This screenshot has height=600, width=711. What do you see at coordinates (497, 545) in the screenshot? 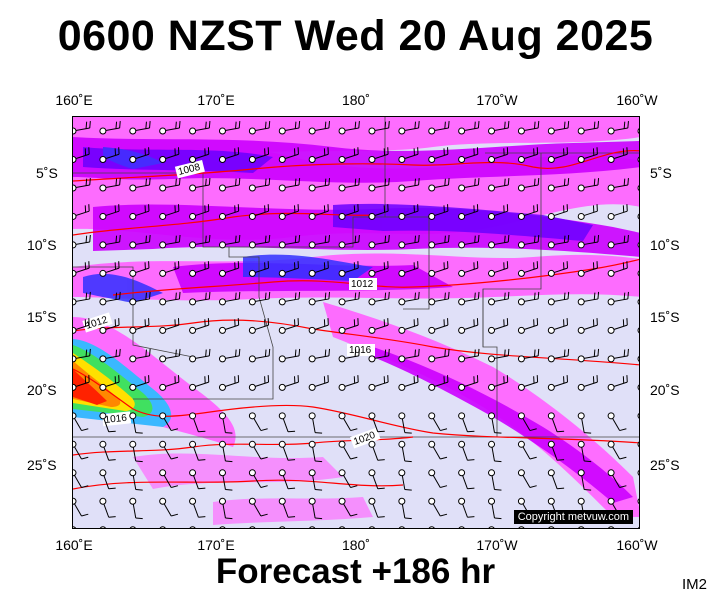
I see `lon-label-bottom-170w: 170˚W` at bounding box center [497, 545].